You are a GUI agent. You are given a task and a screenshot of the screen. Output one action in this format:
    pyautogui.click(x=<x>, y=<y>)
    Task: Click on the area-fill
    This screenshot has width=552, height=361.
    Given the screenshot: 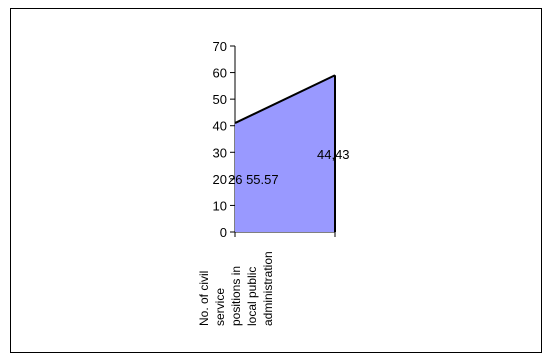 What is the action you would take?
    pyautogui.click(x=285, y=153)
    